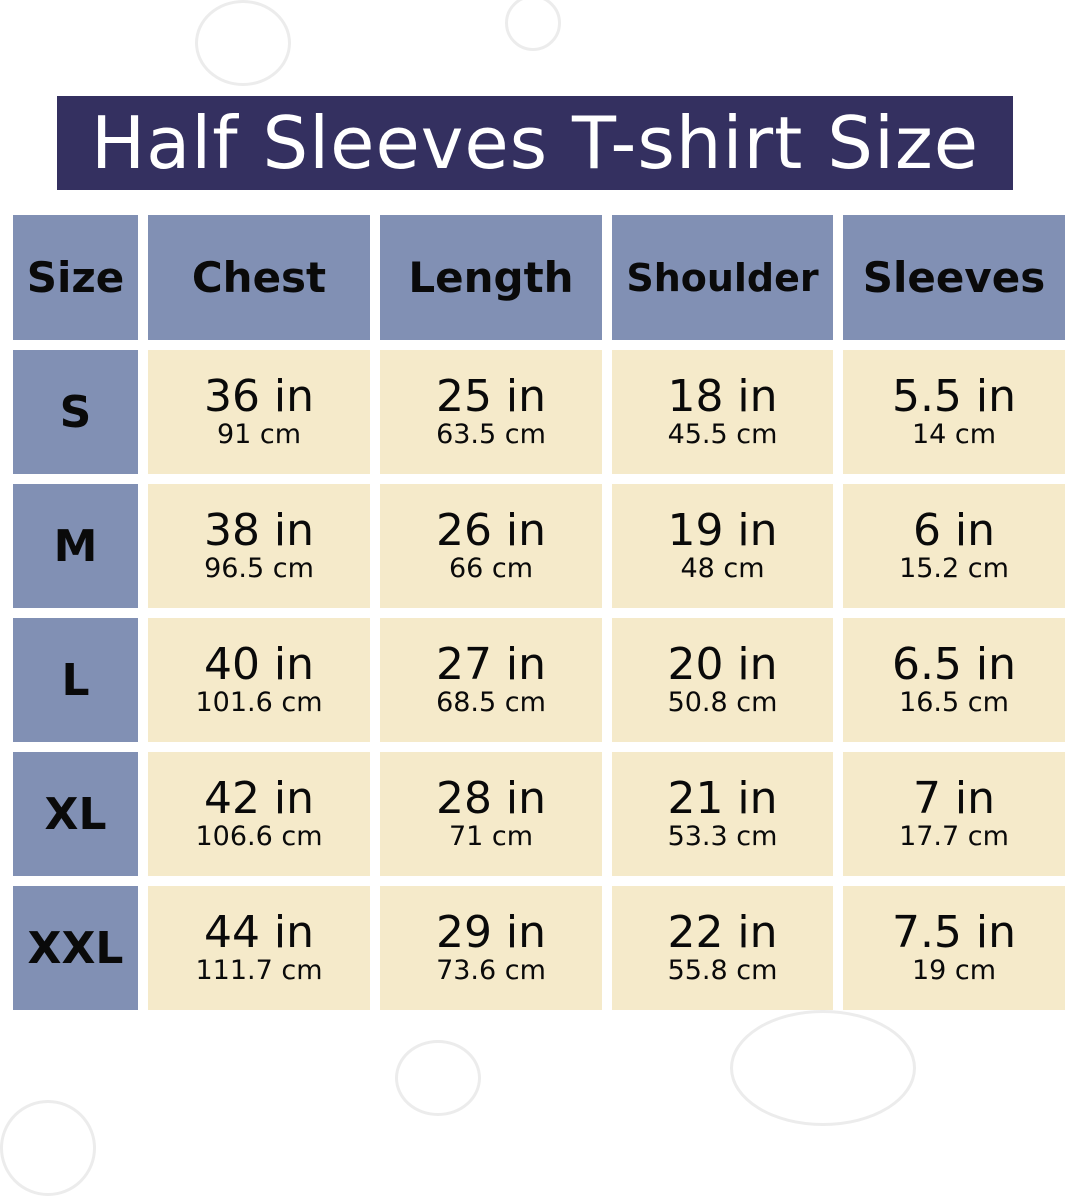 This screenshot has width=1080, height=1200. I want to click on inch-value: 26 in, so click(491, 530).